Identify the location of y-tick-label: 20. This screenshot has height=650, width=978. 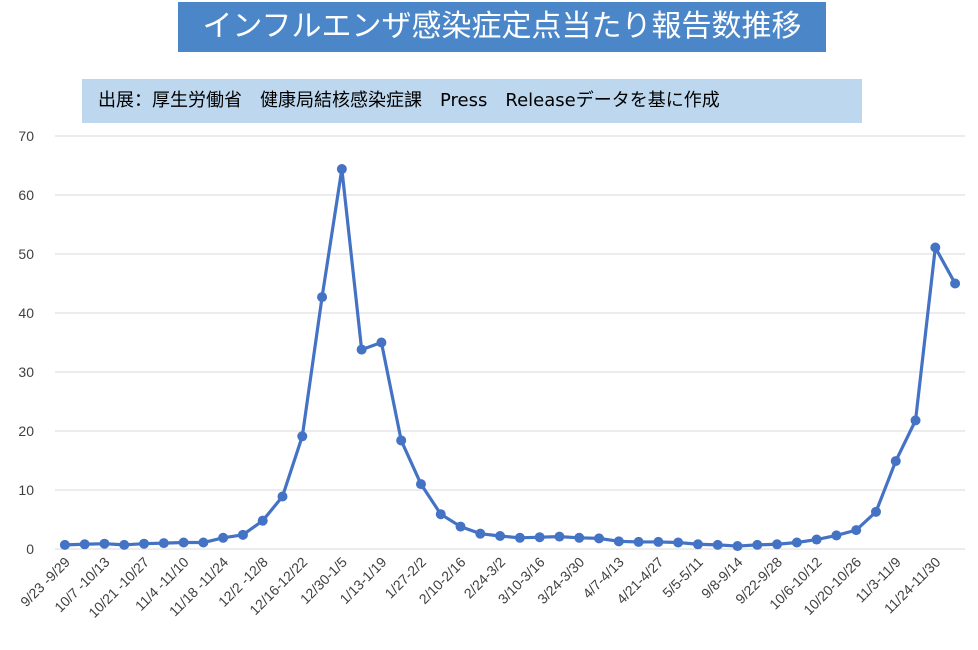
(26, 431).